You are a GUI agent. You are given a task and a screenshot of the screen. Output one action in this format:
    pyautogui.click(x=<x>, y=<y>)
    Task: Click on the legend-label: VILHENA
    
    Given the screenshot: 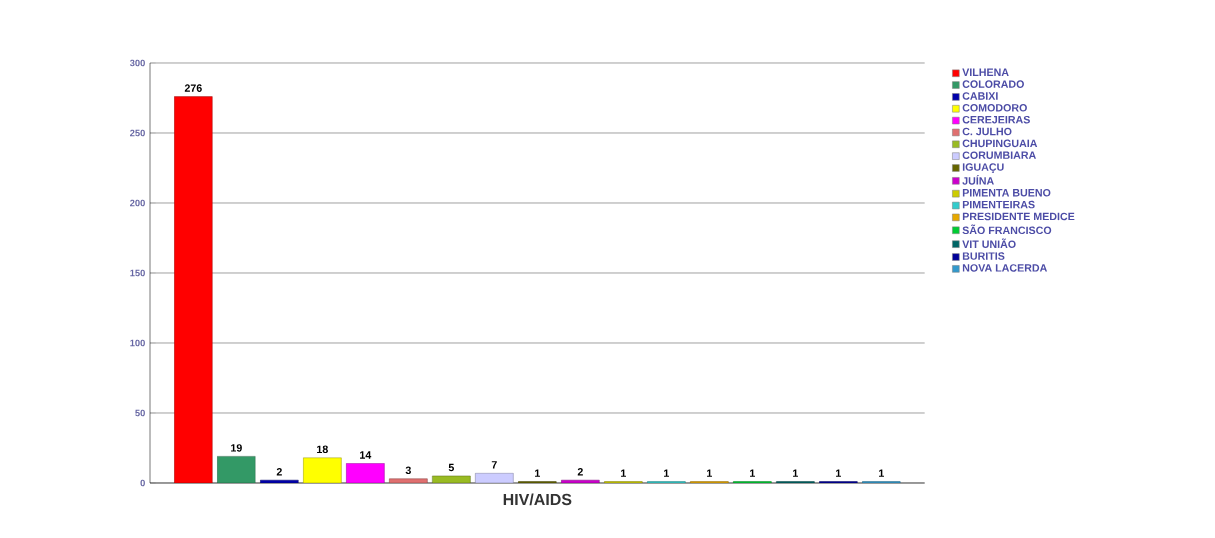 What is the action you would take?
    pyautogui.click(x=985, y=72)
    